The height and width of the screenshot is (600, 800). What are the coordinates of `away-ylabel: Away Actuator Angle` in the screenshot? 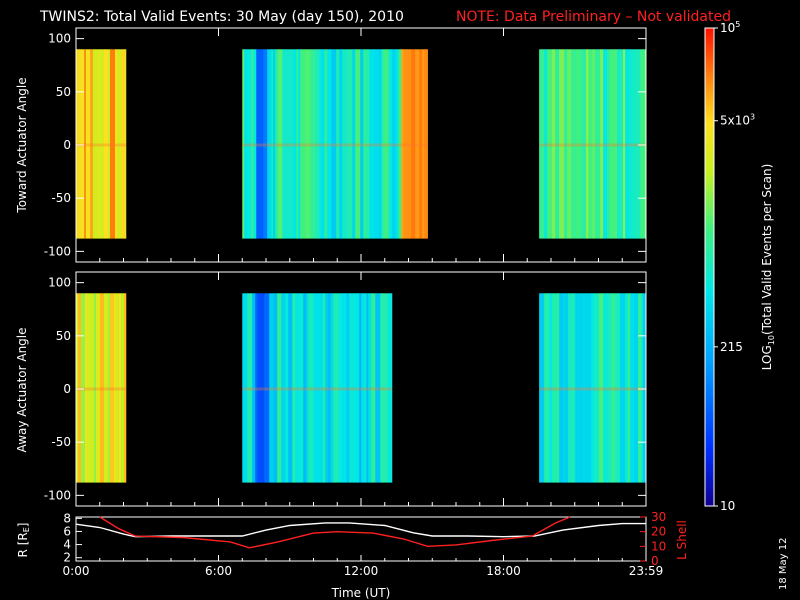 It's located at (22, 389).